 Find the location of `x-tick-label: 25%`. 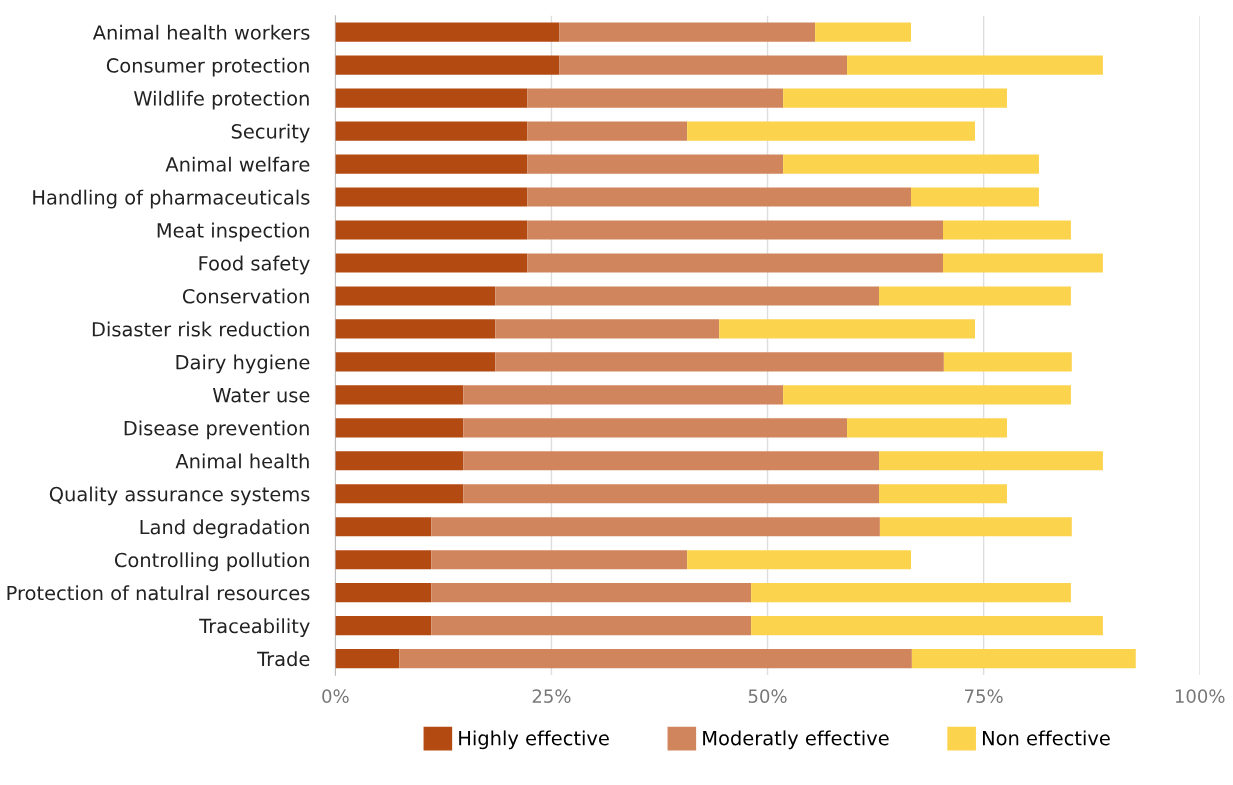

x-tick-label: 25% is located at coordinates (551, 696).